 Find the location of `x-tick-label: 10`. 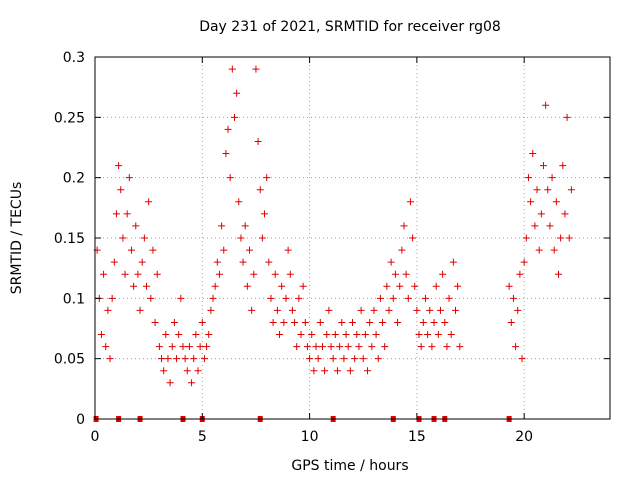

x-tick-label: 10 is located at coordinates (310, 437).